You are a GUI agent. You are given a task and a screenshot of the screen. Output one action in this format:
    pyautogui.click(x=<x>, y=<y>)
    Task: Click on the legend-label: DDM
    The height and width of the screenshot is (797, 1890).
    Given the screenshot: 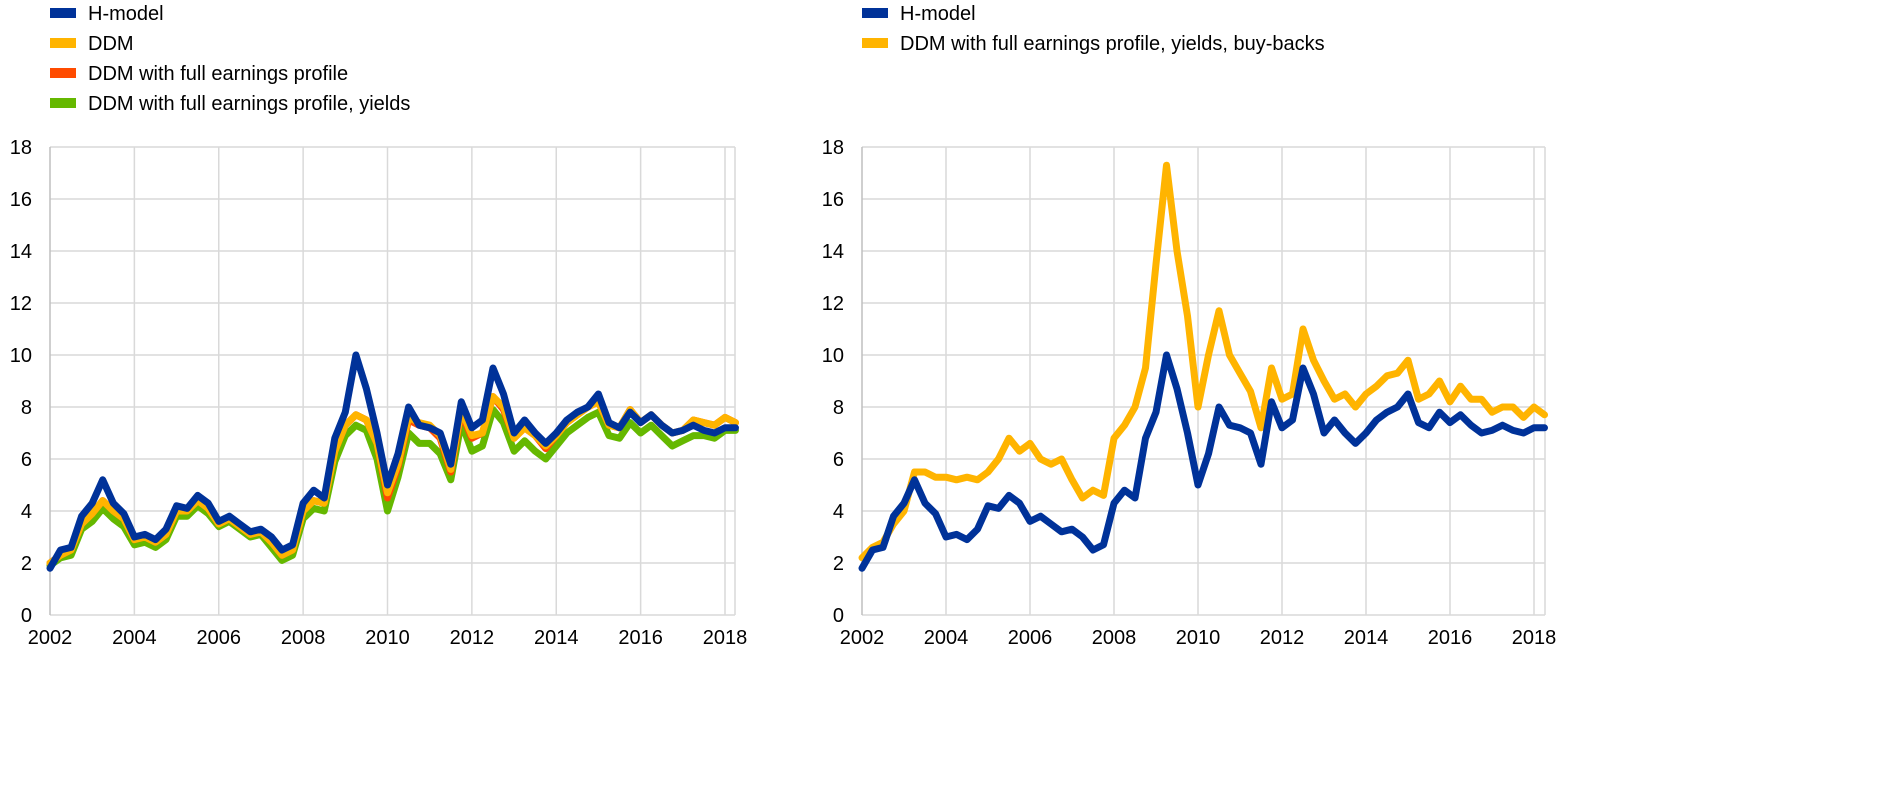 What is the action you would take?
    pyautogui.click(x=111, y=44)
    